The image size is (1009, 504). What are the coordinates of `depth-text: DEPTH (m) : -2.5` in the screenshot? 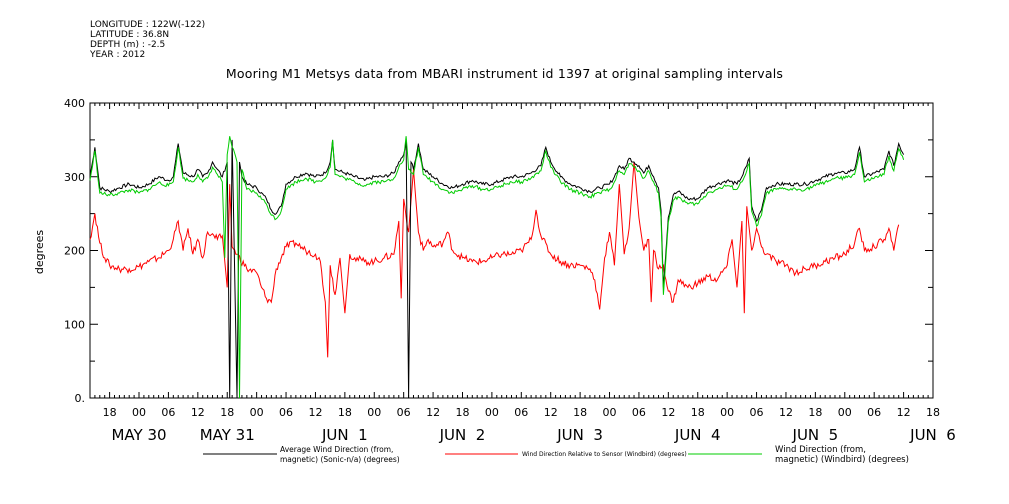 It's located at (128, 45).